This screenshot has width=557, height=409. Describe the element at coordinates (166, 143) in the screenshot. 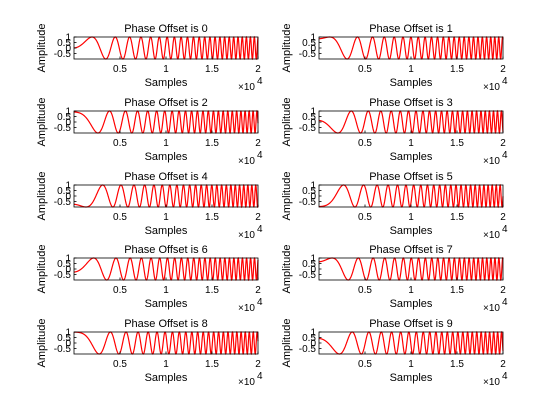

I see `x-tick-label-2-1: 1` at that location.